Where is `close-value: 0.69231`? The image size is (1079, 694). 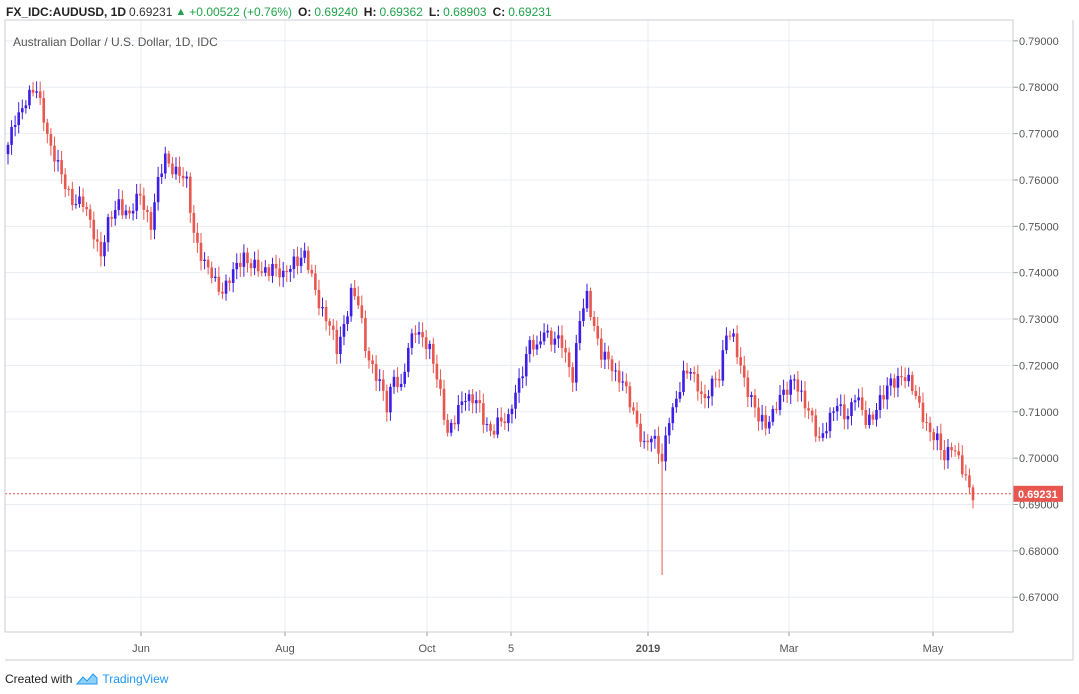
close-value: 0.69231 is located at coordinates (530, 12).